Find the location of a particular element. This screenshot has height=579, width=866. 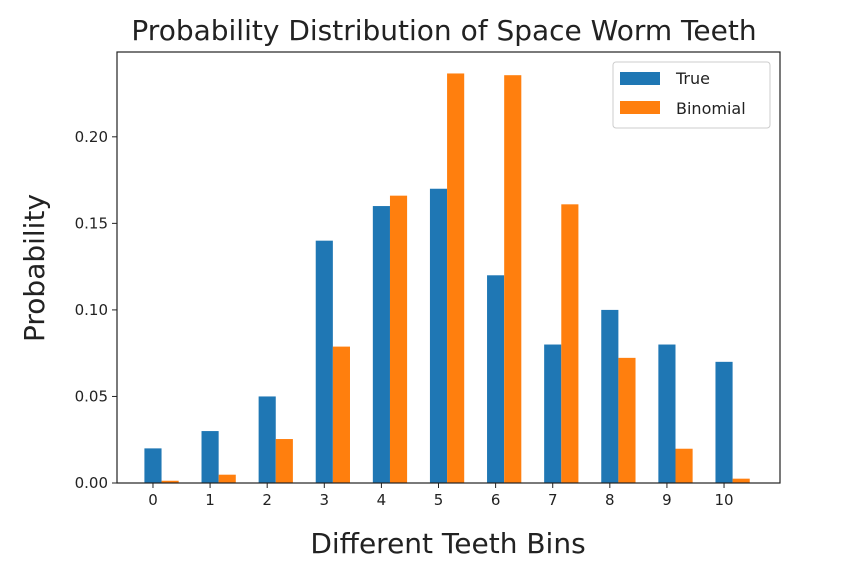

legend: True Binomial is located at coordinates (691, 95).